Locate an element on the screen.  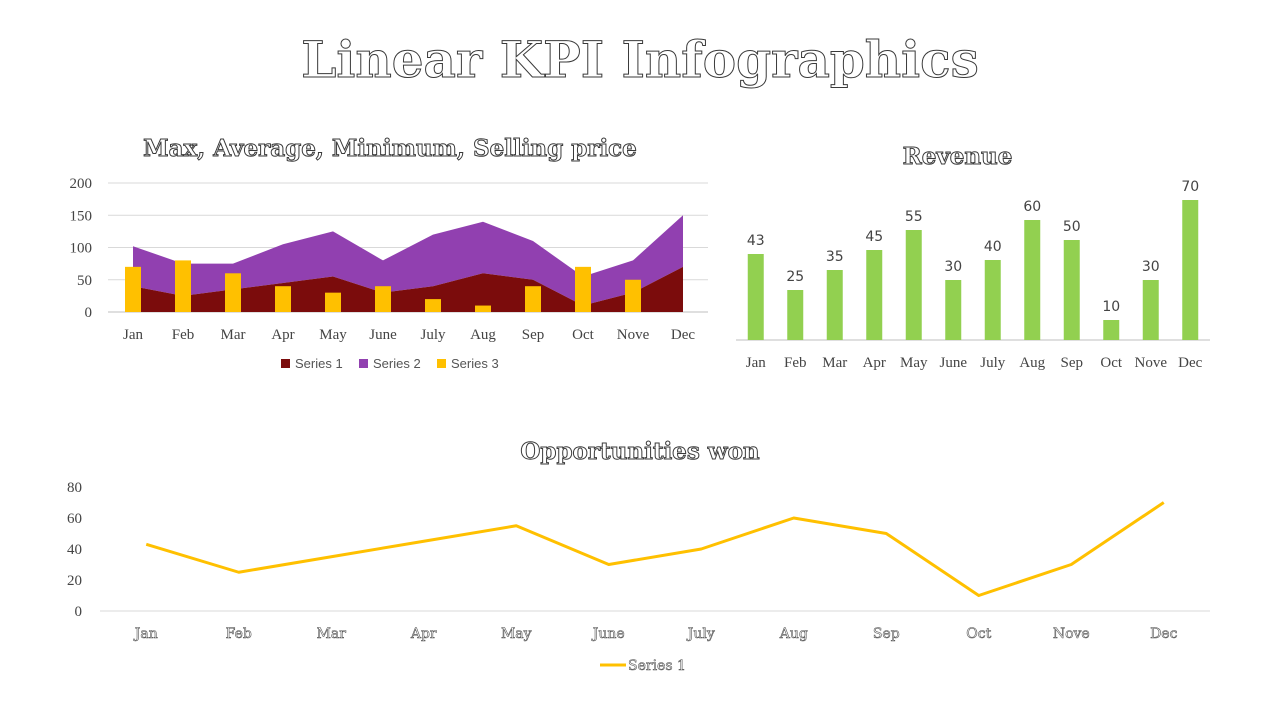
chart2-x-tick-label: Sep is located at coordinates (1072, 363).